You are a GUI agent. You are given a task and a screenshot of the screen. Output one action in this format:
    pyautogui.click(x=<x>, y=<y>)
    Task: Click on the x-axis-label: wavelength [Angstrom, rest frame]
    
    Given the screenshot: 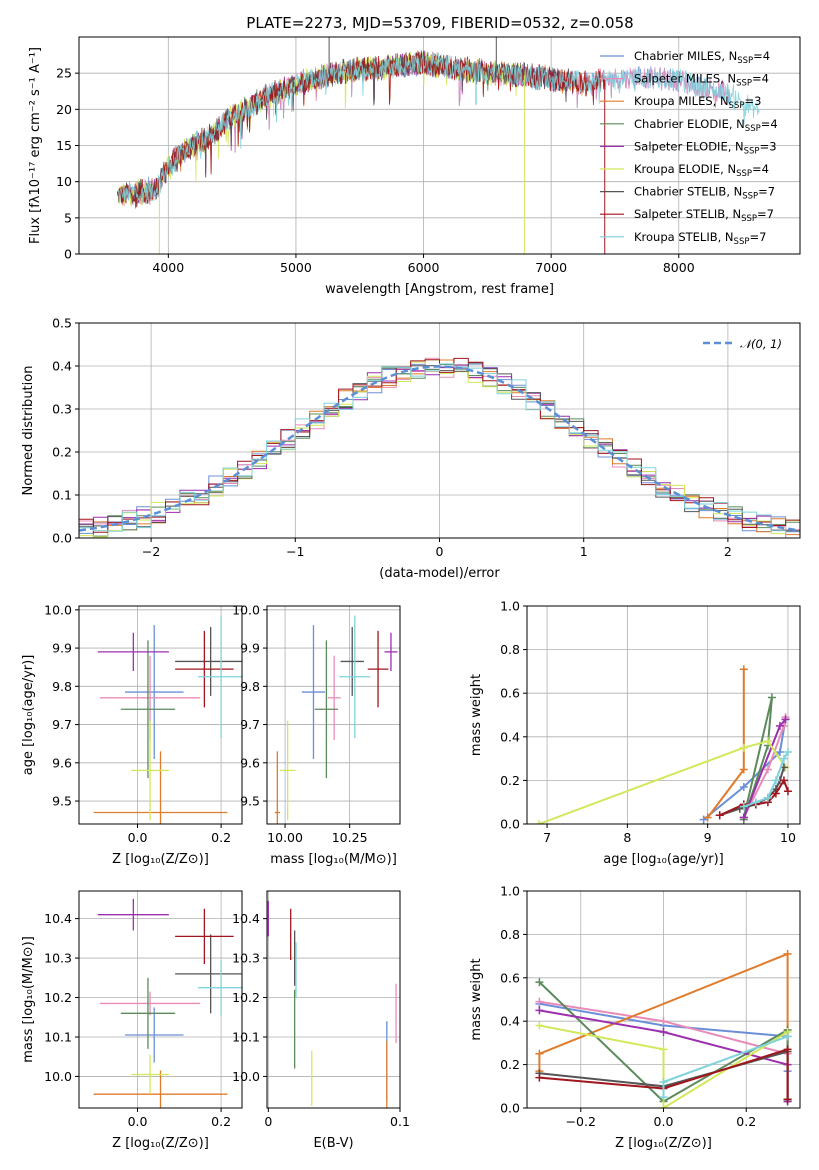 What is the action you would take?
    pyautogui.click(x=439, y=289)
    